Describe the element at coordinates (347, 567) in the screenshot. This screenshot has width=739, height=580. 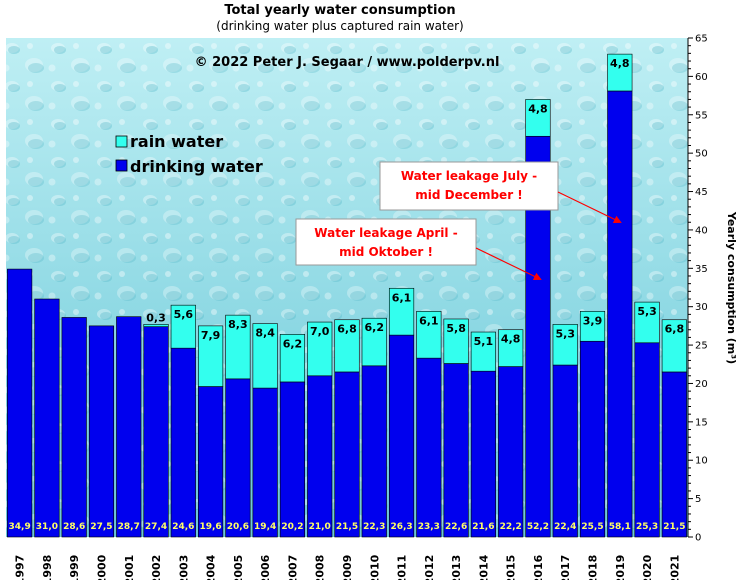
I see `x-tick-2009: 2009` at that location.